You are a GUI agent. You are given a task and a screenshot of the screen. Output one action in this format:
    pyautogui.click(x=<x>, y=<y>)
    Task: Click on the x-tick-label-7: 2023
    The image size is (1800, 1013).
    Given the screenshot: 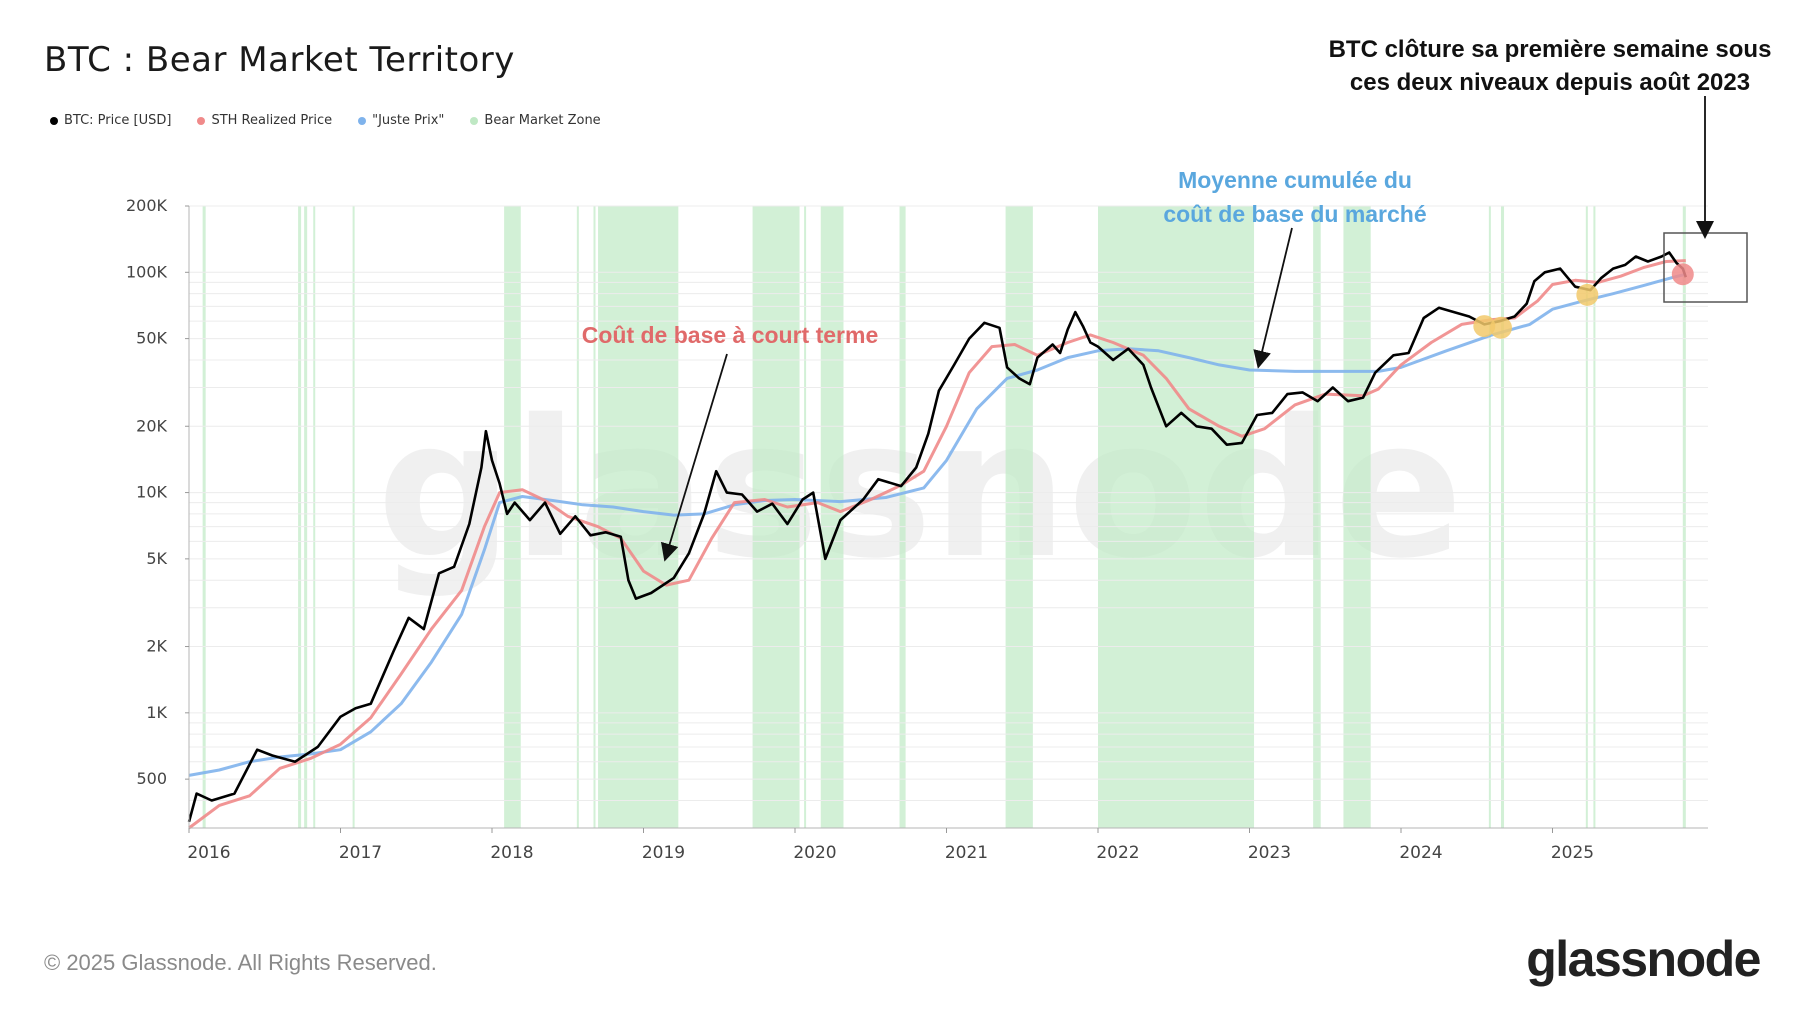 What is the action you would take?
    pyautogui.click(x=1269, y=853)
    